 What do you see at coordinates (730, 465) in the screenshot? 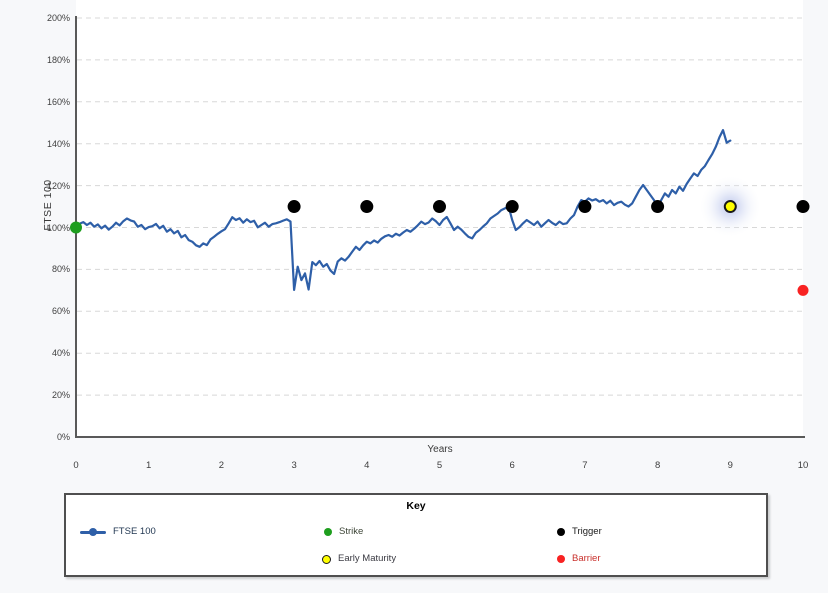
I see `x-tick-label: 9` at bounding box center [730, 465].